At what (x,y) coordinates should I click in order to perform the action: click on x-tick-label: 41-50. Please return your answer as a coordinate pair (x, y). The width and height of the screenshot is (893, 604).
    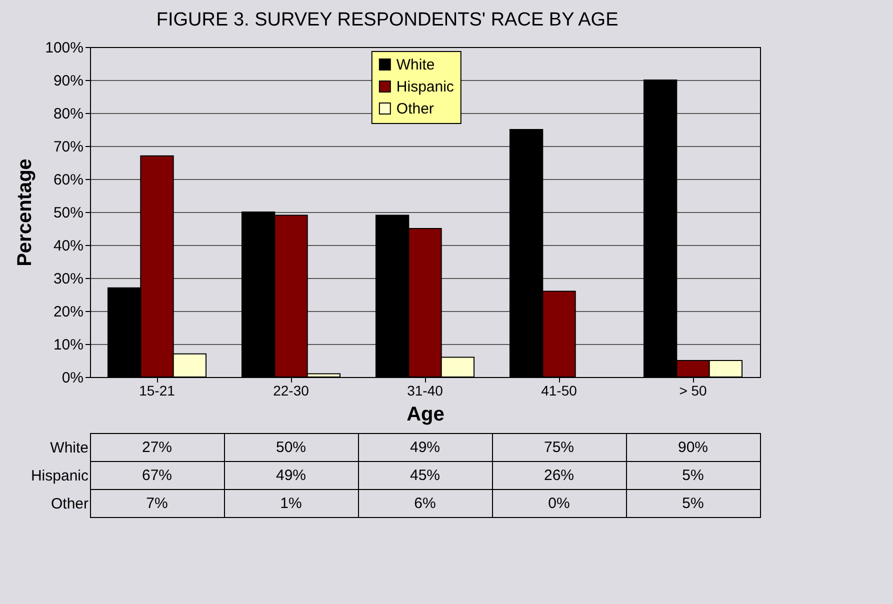
    Looking at the image, I should click on (559, 390).